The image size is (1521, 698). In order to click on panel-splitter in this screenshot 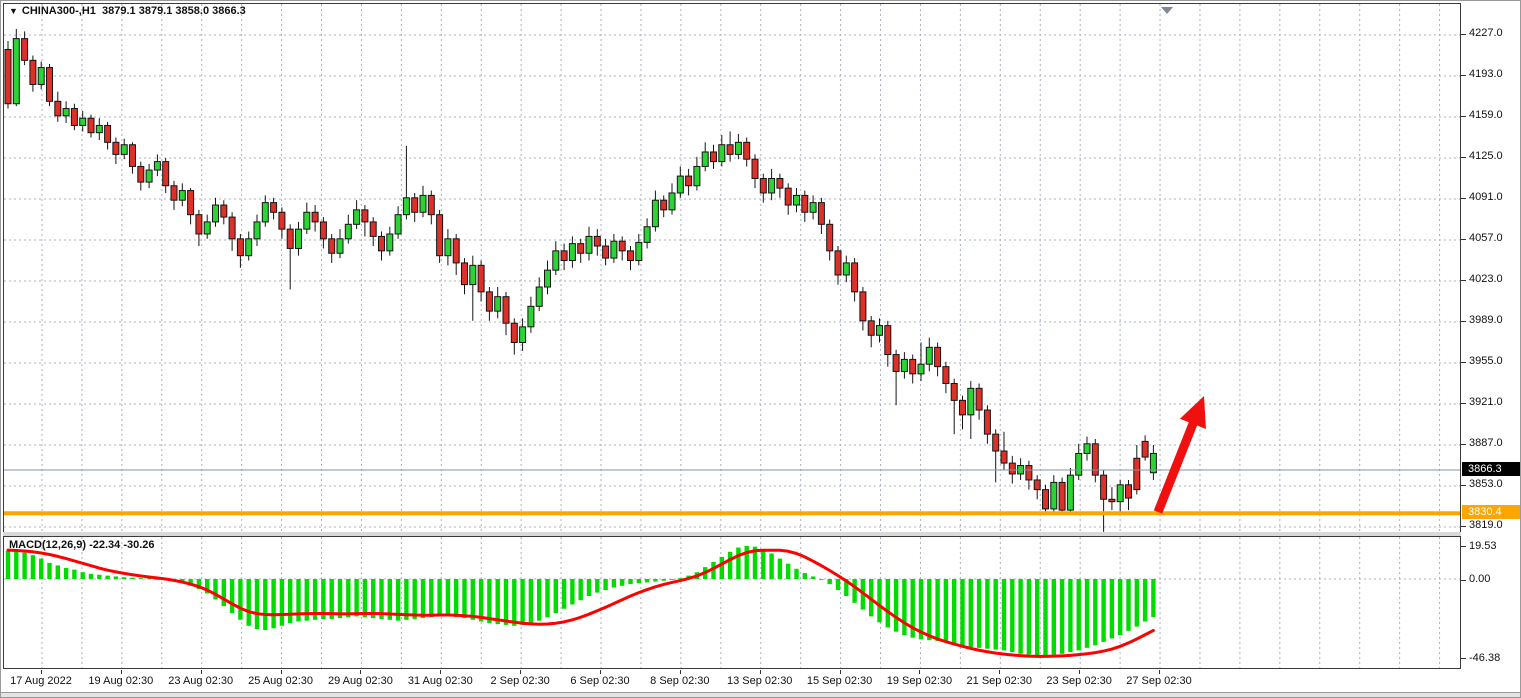, I will do `click(732, 534)`.